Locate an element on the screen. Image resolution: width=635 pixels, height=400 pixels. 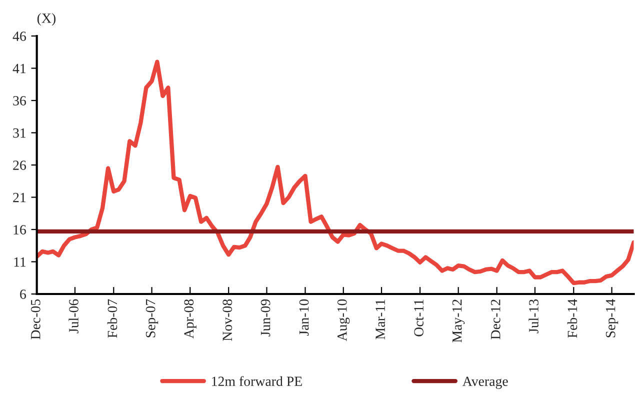
x-tick-label: Apr-08 is located at coordinates (190, 319).